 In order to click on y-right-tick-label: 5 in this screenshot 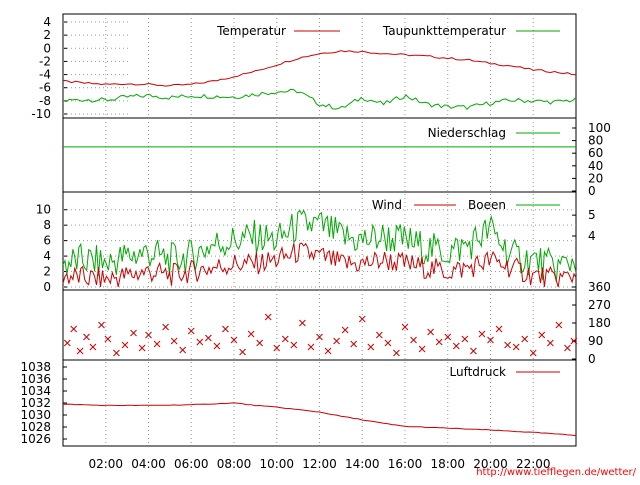, I will do `click(592, 215)`.